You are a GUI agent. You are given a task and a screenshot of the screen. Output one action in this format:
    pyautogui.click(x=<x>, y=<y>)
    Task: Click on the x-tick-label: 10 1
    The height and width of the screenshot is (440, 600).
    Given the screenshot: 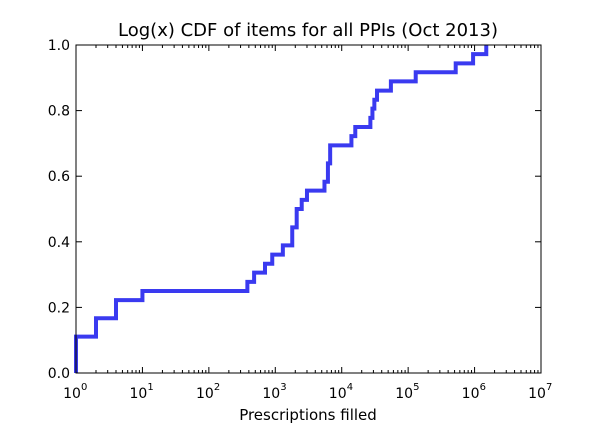 What is the action you would take?
    pyautogui.click(x=142, y=392)
    